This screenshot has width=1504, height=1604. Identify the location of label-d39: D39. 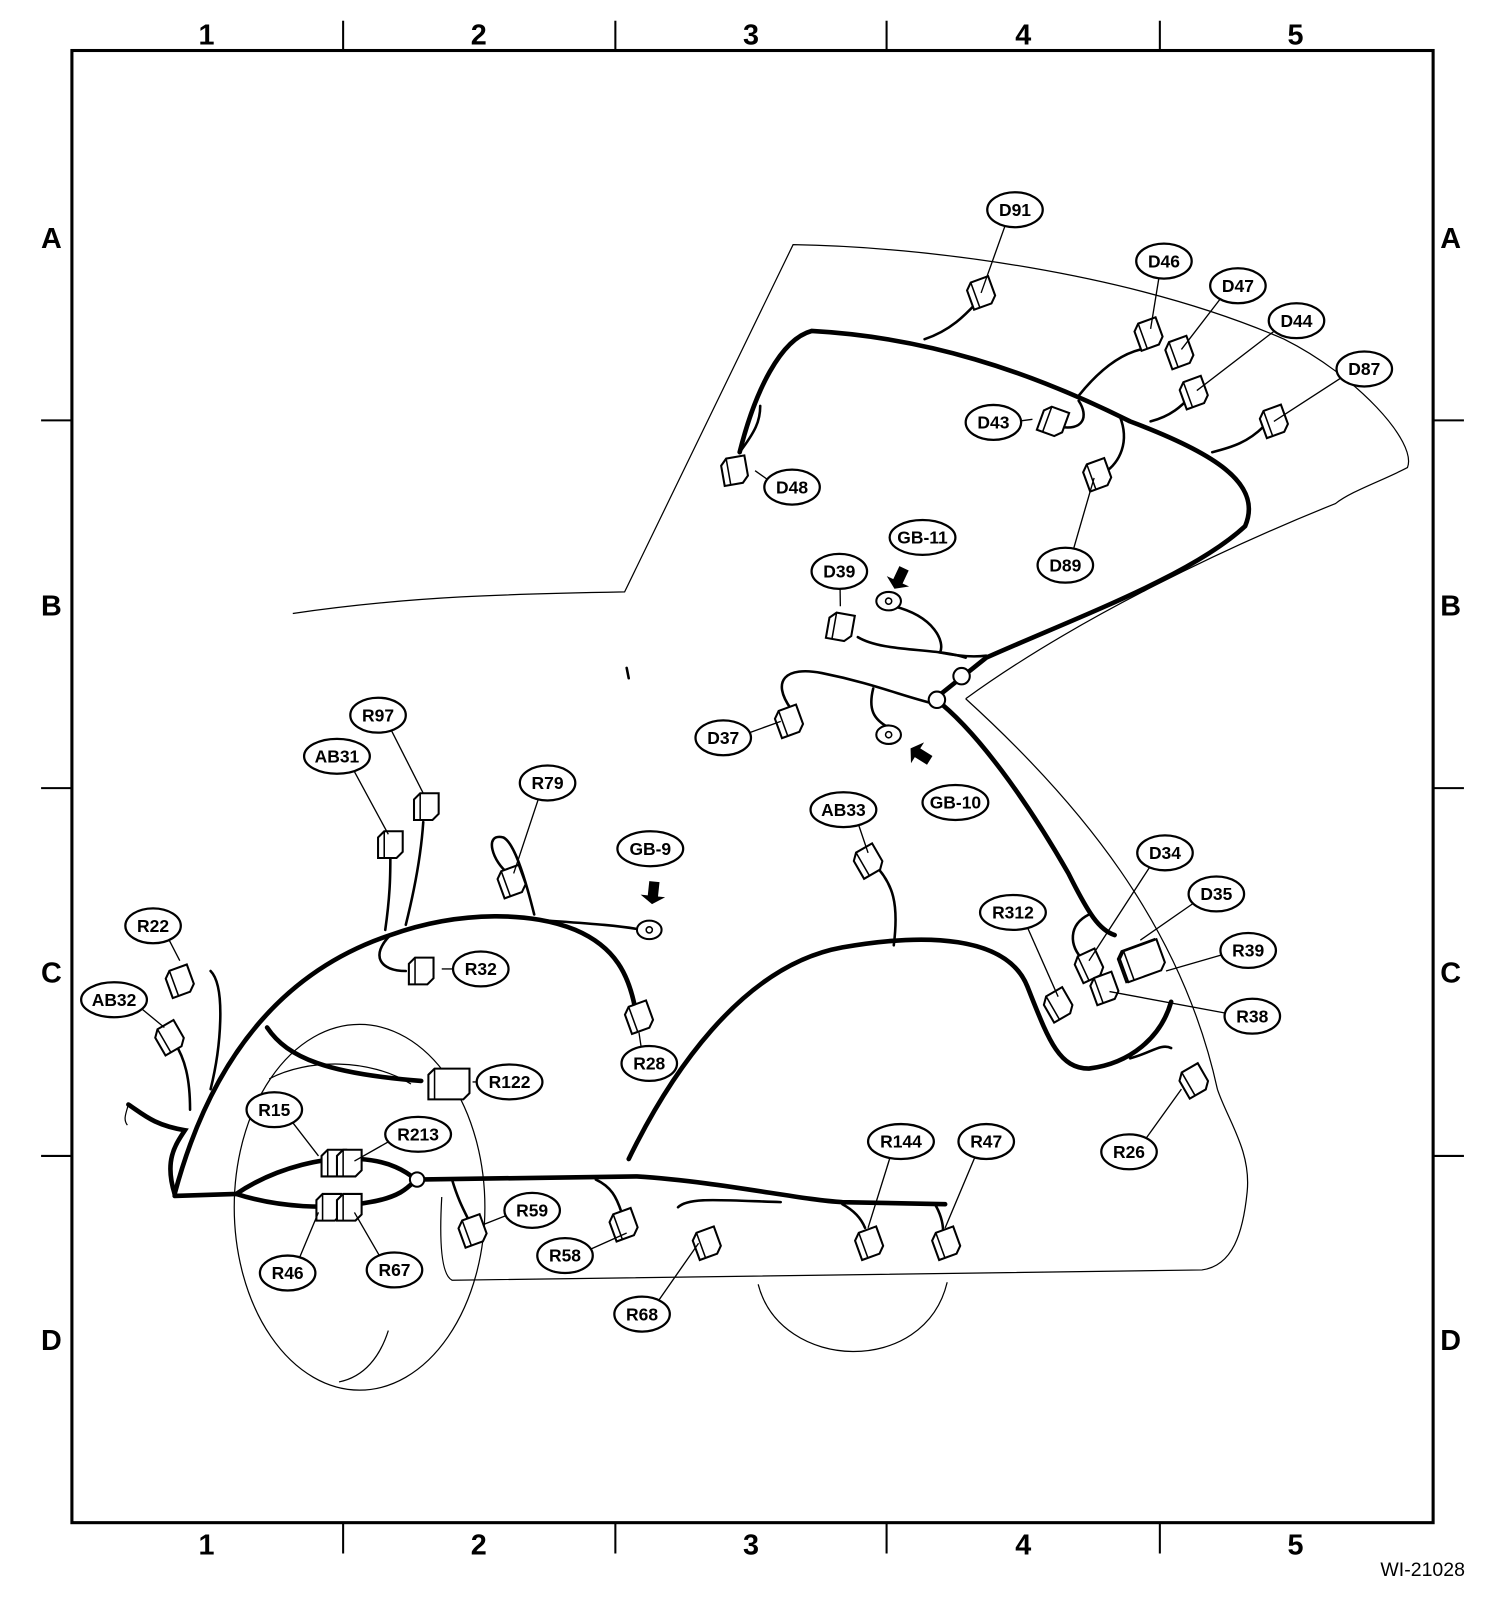
(839, 579).